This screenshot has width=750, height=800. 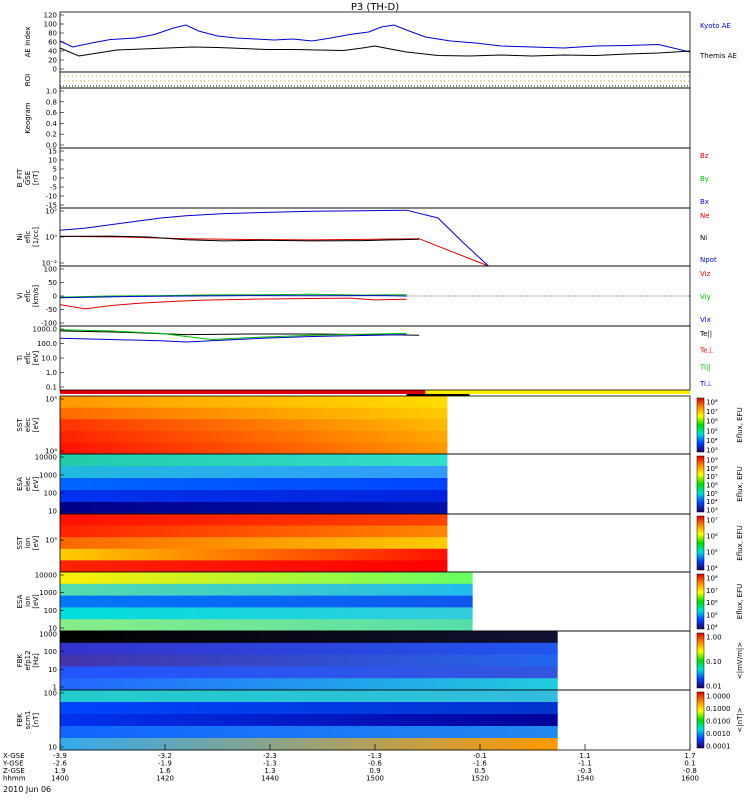 What do you see at coordinates (375, 118) in the screenshot?
I see `panel-frame` at bounding box center [375, 118].